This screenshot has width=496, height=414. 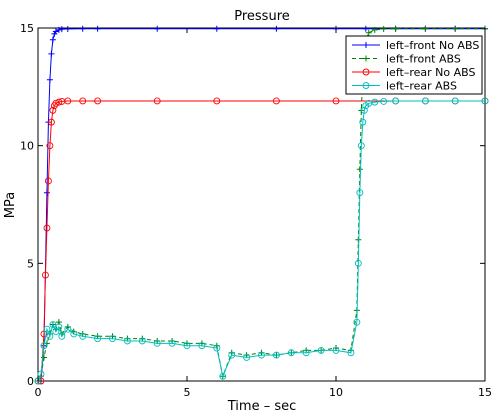 I want to click on chart-title: Pressure, so click(x=262, y=16).